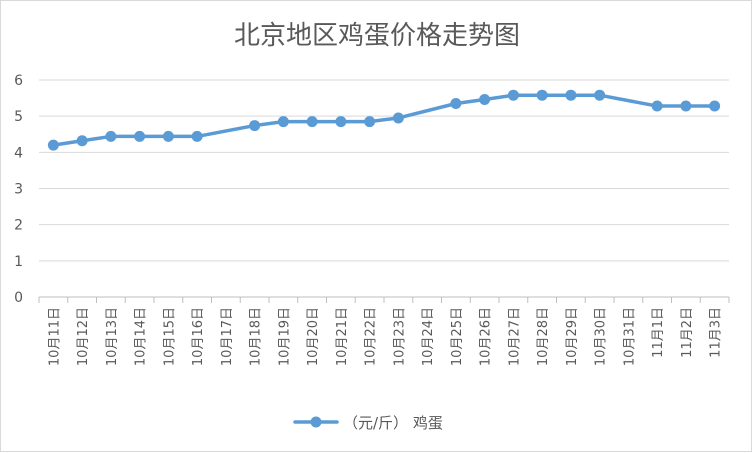 The width and height of the screenshot is (752, 453). What do you see at coordinates (316, 422) in the screenshot?
I see `legend-marker` at bounding box center [316, 422].